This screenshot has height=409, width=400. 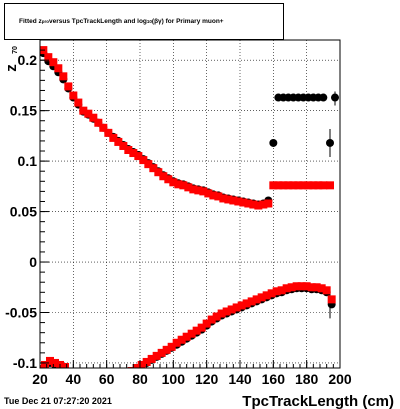 What do you see at coordinates (140, 379) in the screenshot?
I see `x-tick-label: 80` at bounding box center [140, 379].